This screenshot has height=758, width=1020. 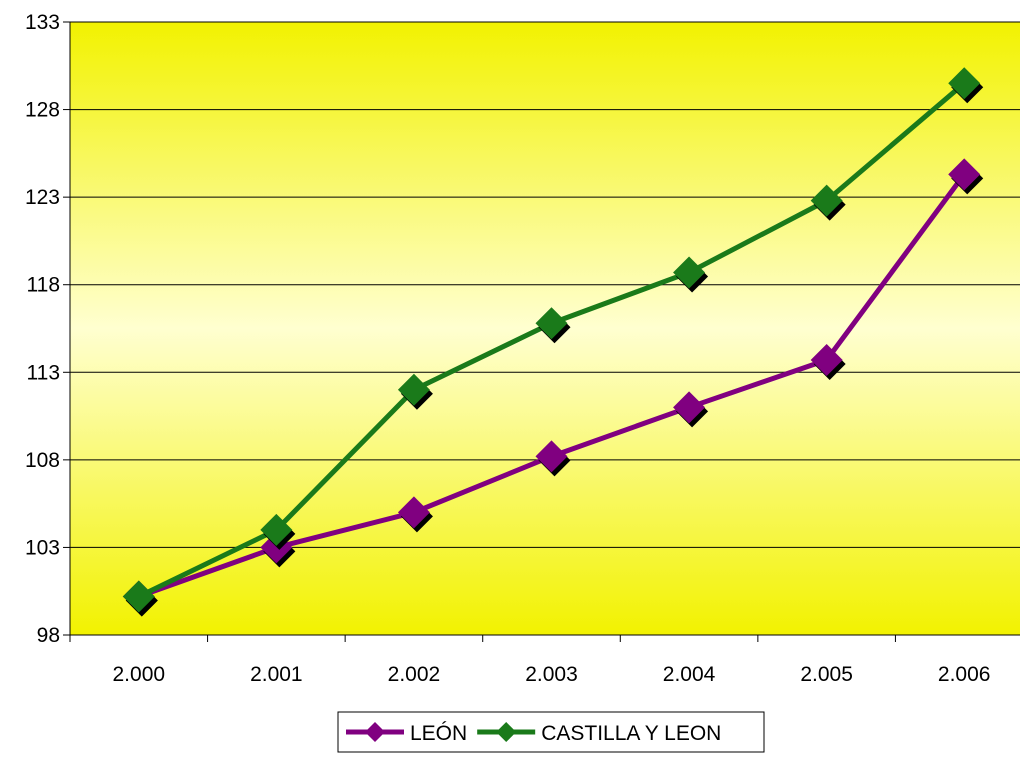 I want to click on legend: LEÓN CASTILLA Y LEON, so click(x=551, y=732).